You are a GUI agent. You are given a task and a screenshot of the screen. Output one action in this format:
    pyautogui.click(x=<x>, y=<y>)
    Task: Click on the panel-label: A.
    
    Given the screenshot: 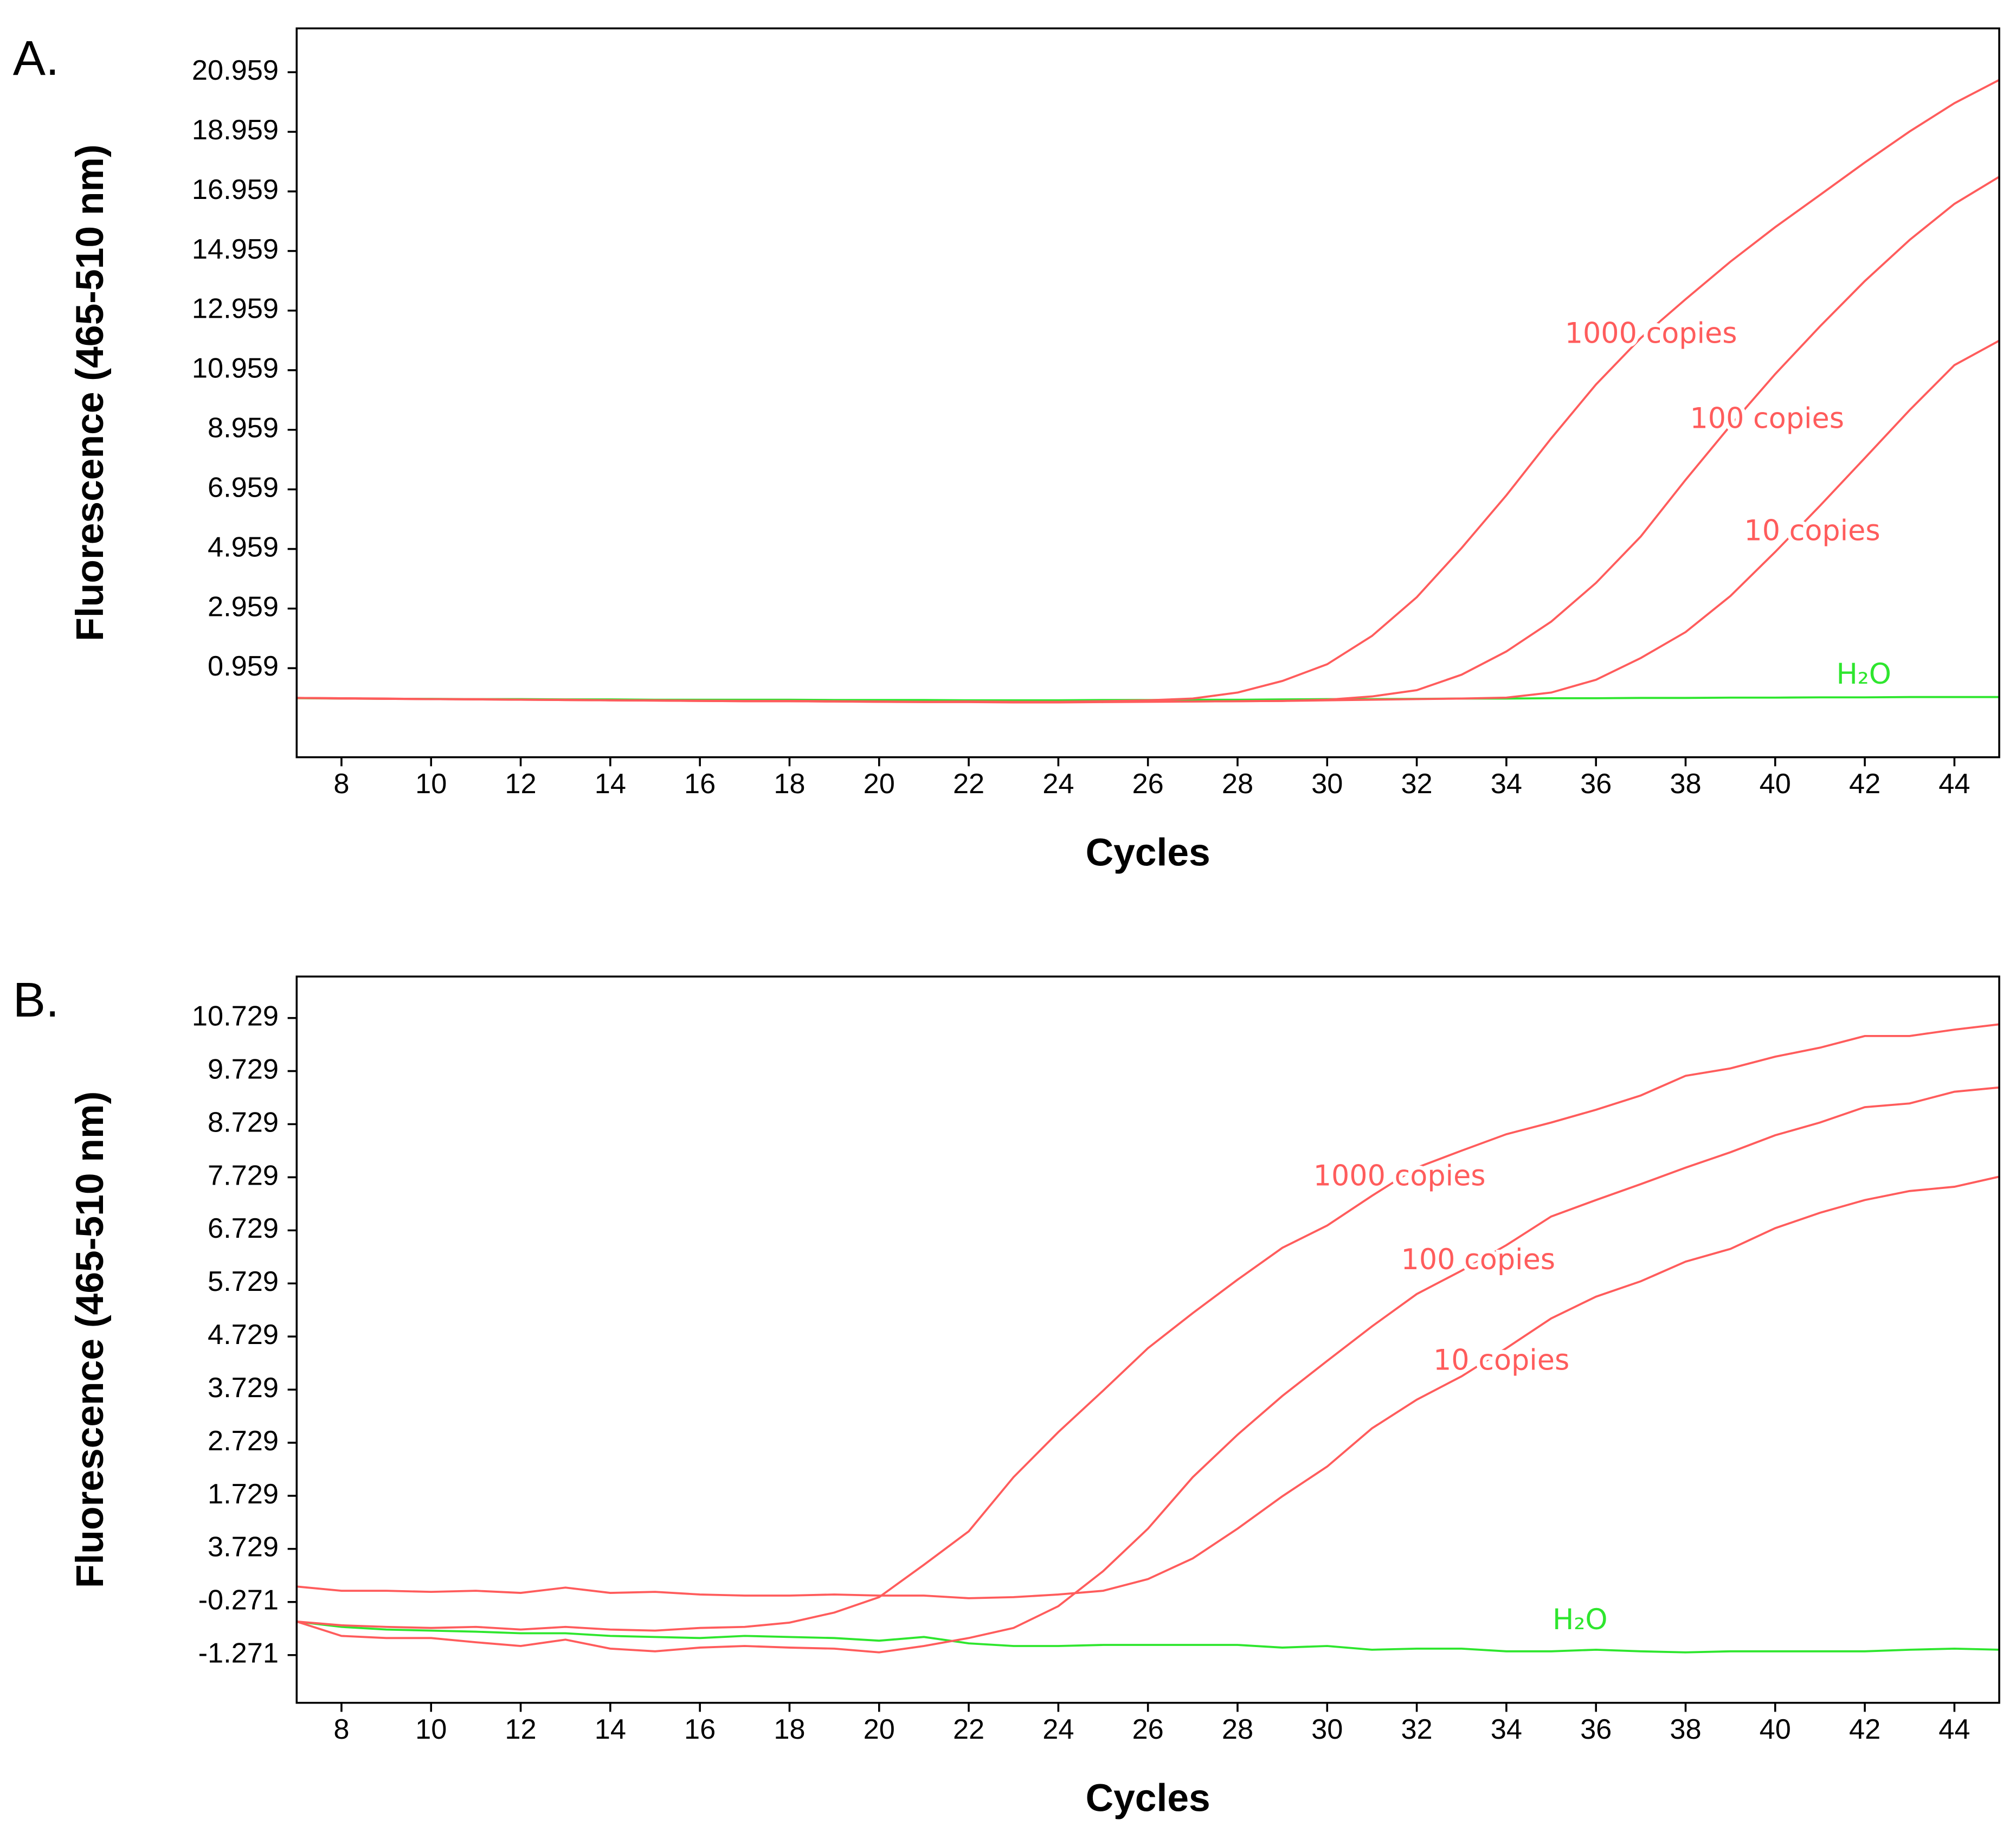 What is the action you would take?
    pyautogui.click(x=36, y=58)
    